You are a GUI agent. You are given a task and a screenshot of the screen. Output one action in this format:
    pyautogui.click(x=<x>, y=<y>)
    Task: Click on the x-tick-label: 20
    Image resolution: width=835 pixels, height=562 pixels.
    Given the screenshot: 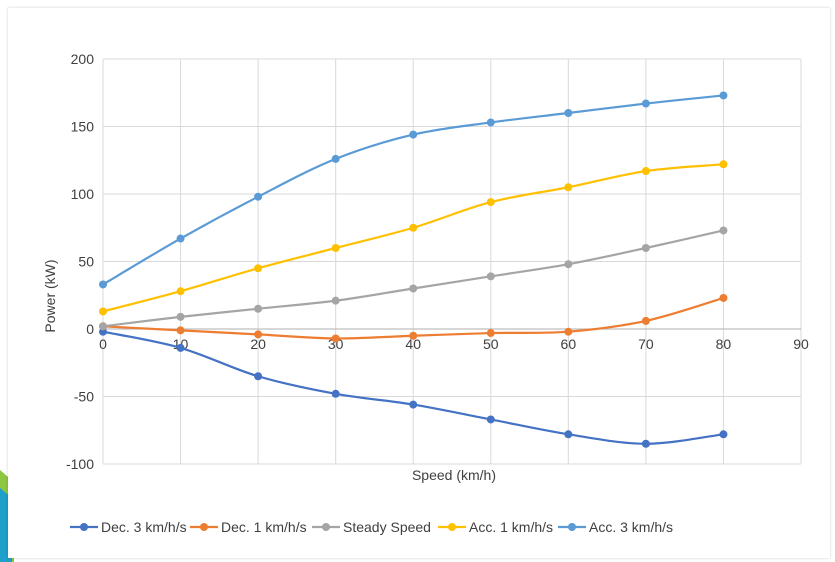 What is the action you would take?
    pyautogui.click(x=258, y=344)
    